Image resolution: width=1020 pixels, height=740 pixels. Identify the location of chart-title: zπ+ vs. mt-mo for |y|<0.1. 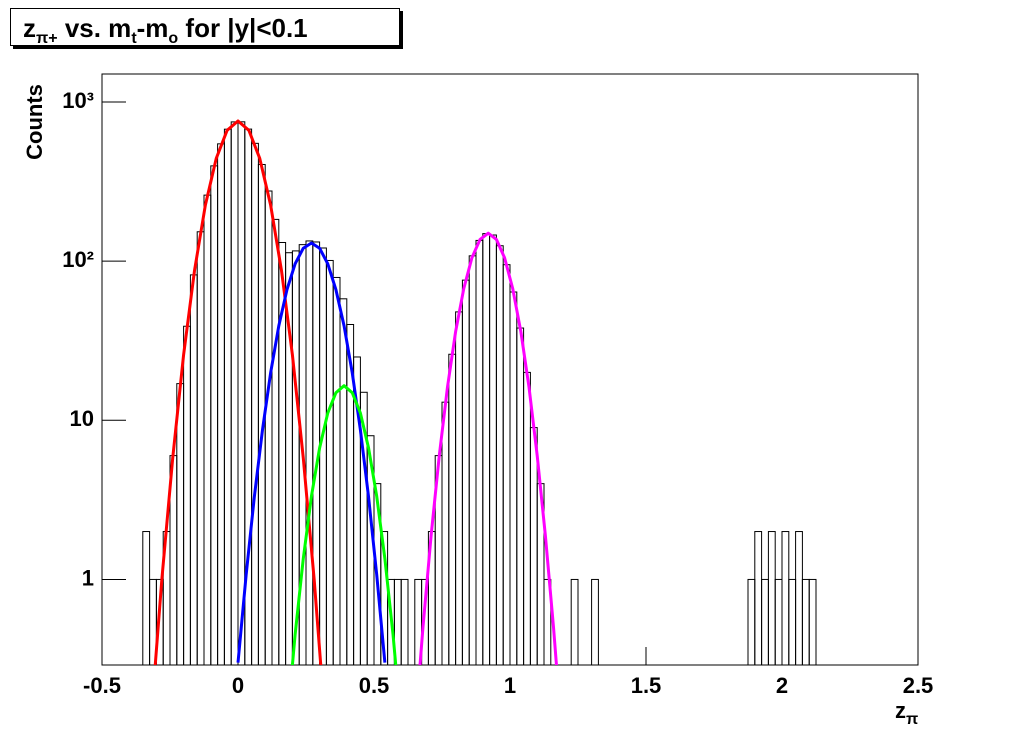
(205, 27).